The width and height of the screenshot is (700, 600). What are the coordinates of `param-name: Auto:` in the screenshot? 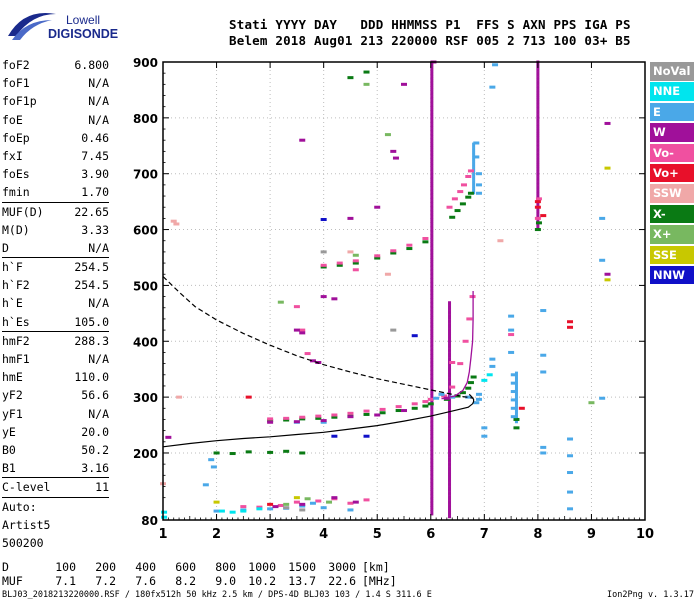 It's located at (19, 506).